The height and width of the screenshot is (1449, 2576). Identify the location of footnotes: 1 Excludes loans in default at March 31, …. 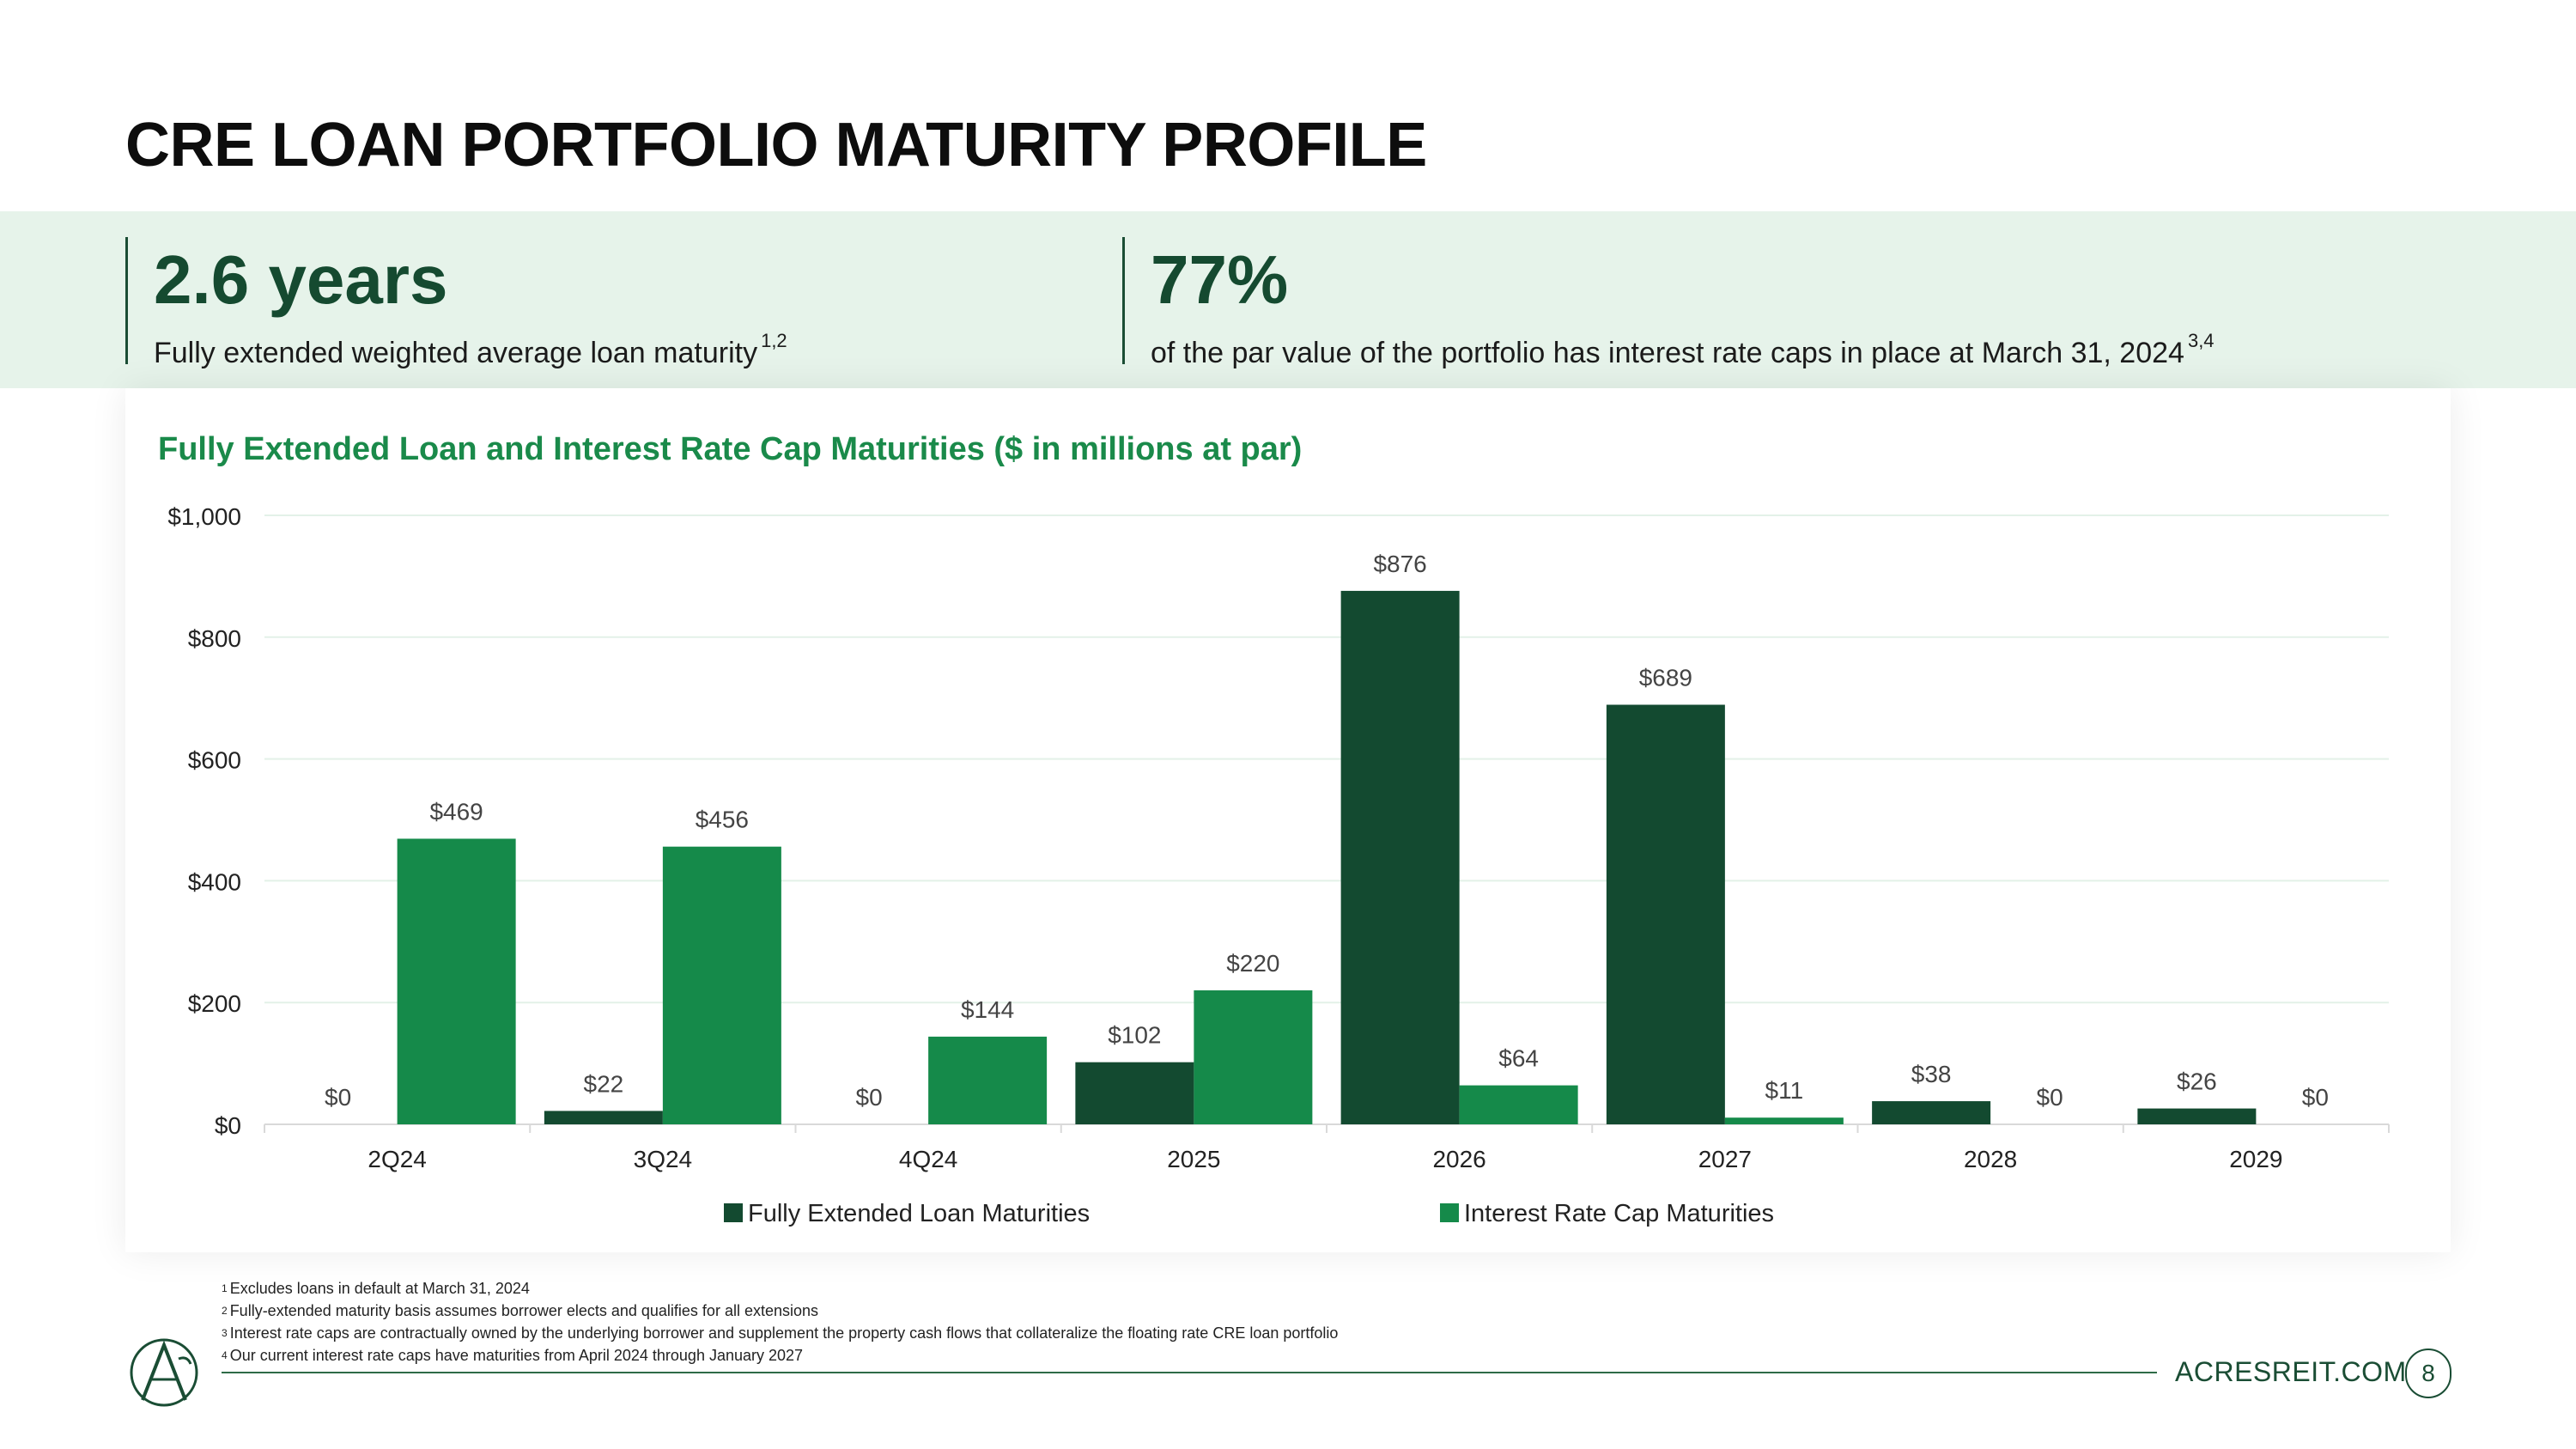
(780, 1322).